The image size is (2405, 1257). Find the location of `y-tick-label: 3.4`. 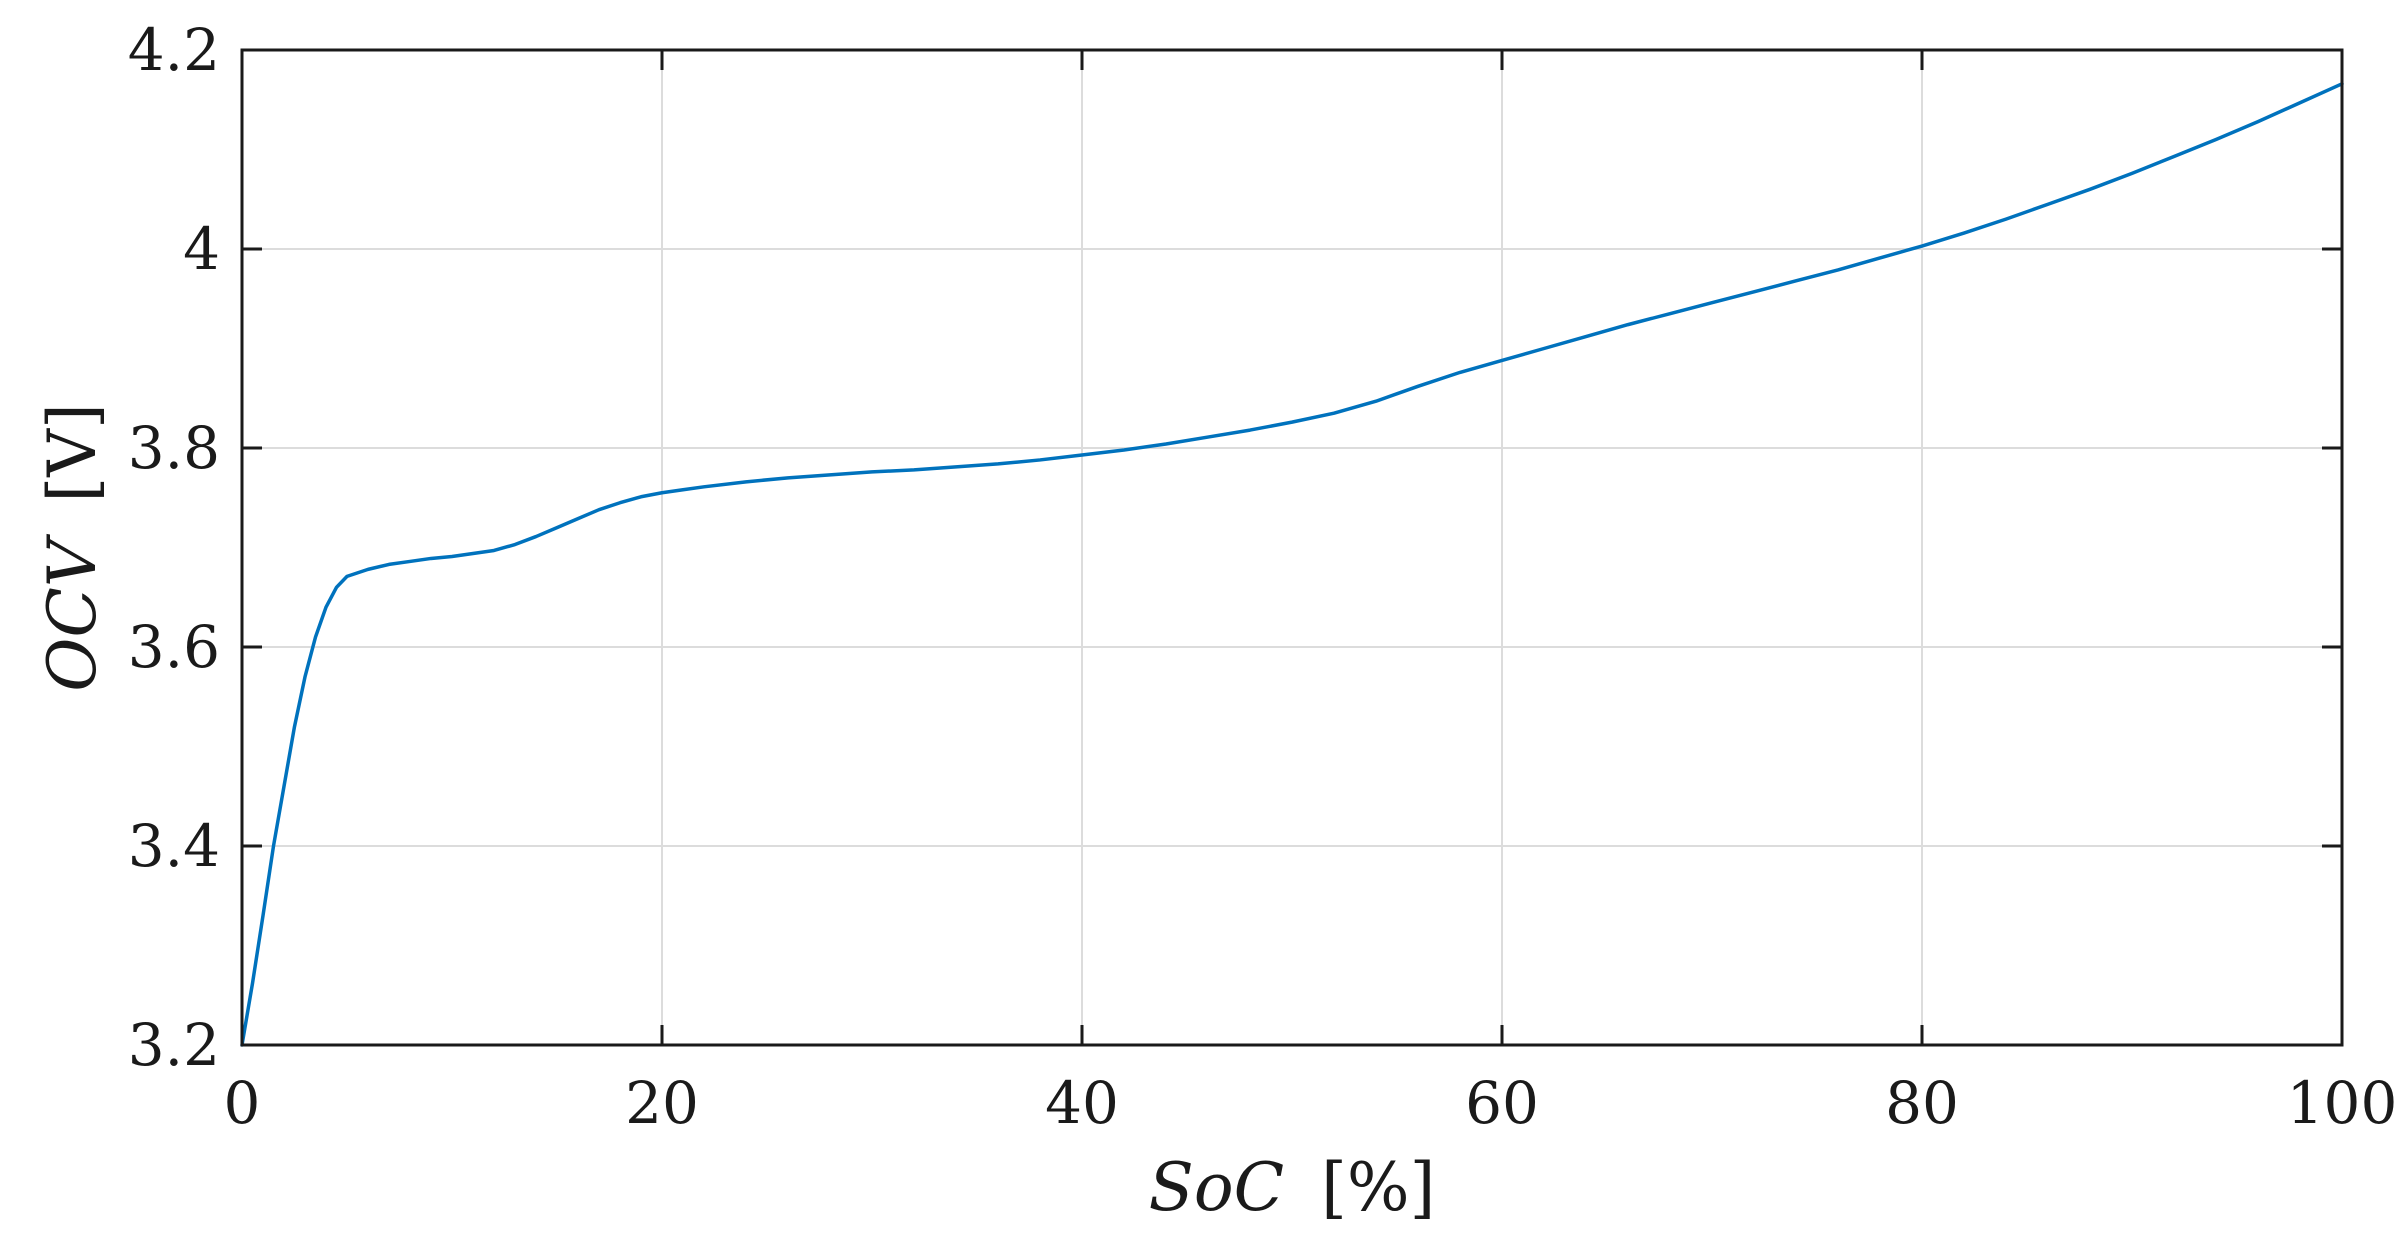

y-tick-label: 3.4 is located at coordinates (174, 846).